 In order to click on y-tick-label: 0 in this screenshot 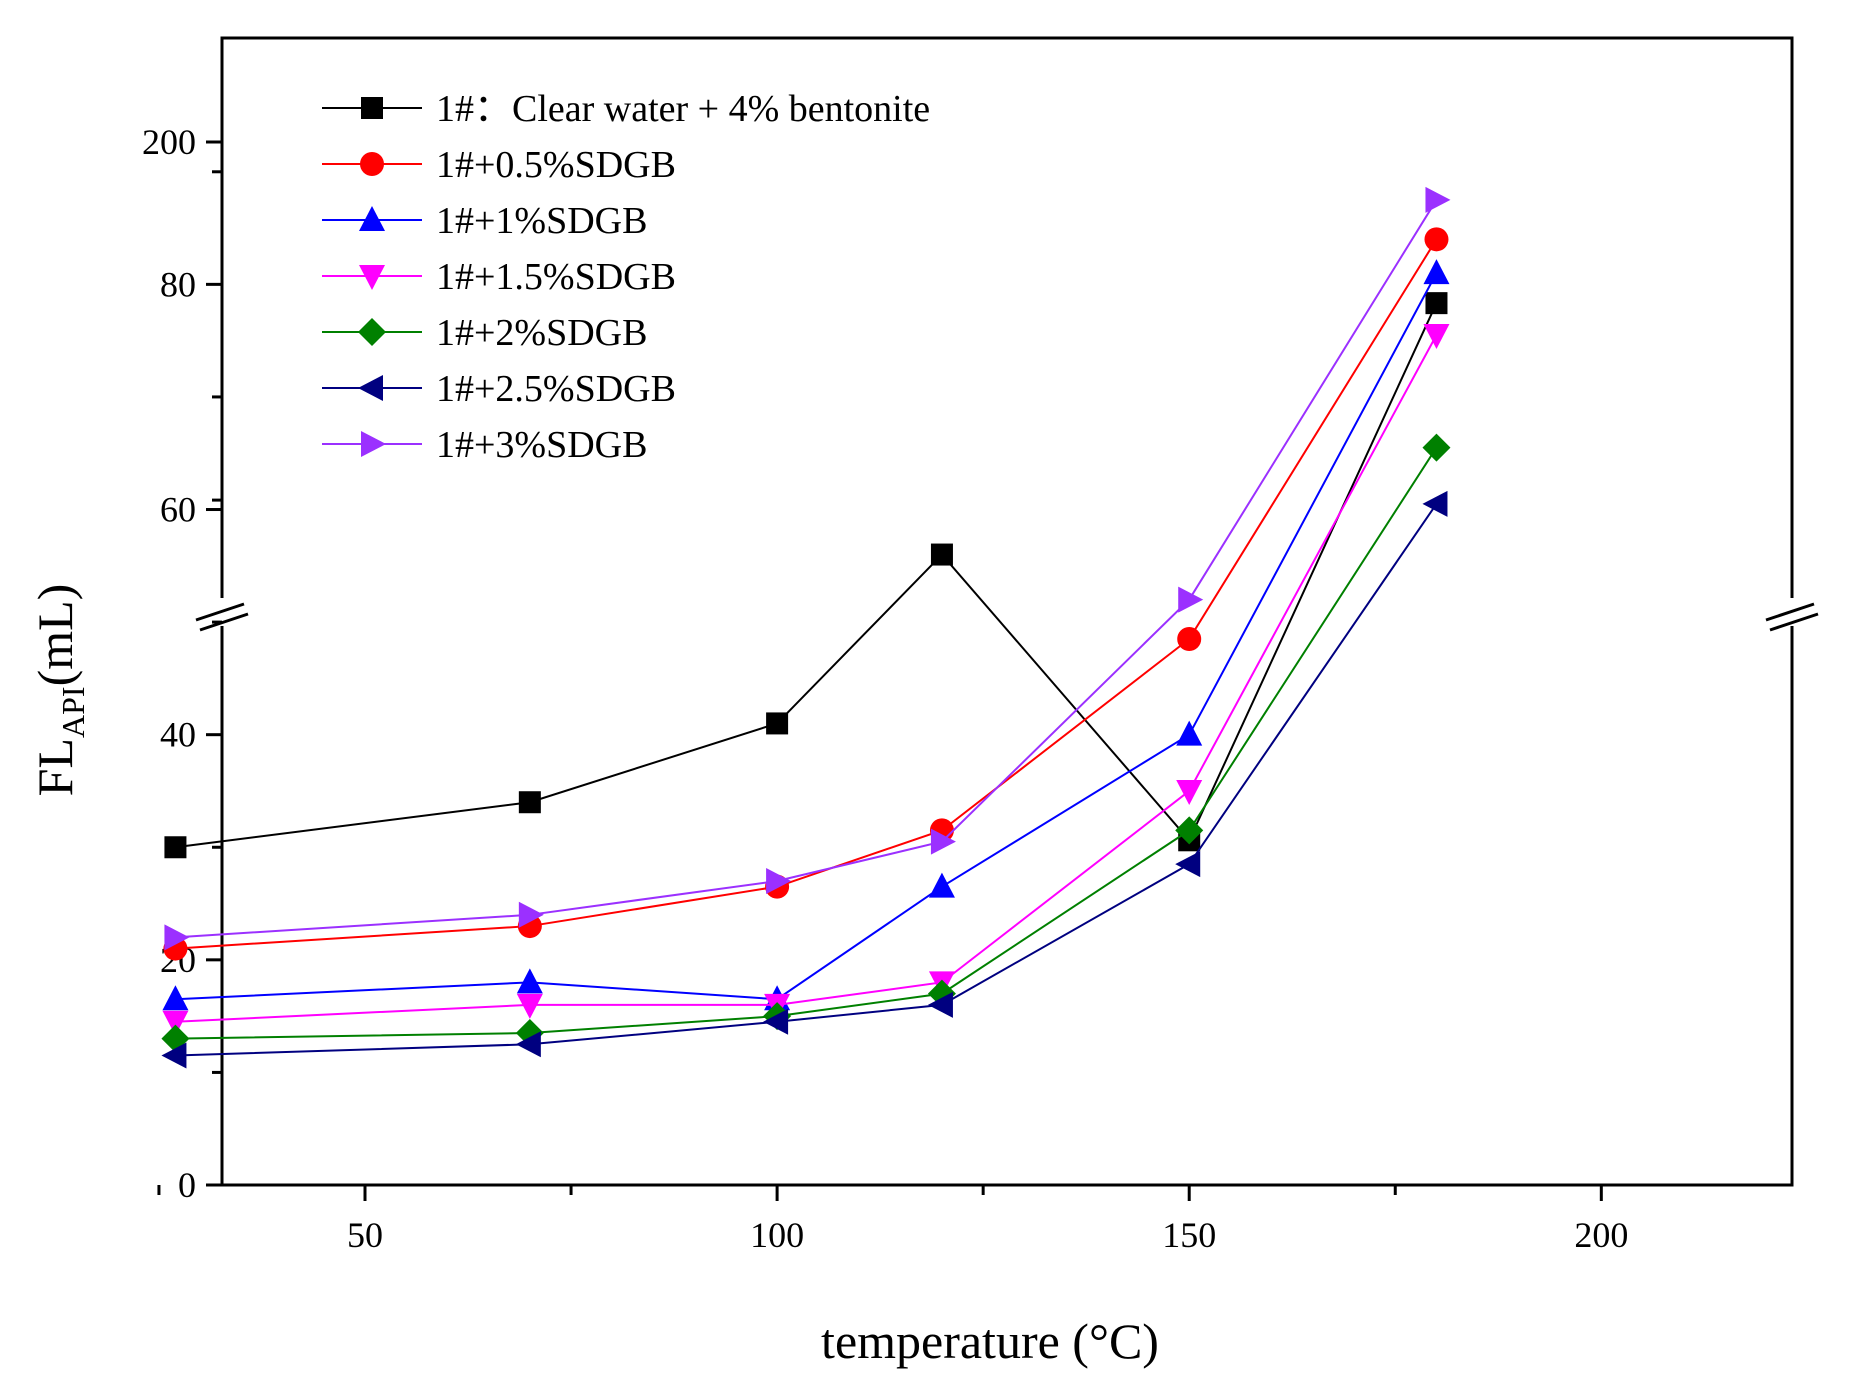, I will do `click(187, 1185)`.